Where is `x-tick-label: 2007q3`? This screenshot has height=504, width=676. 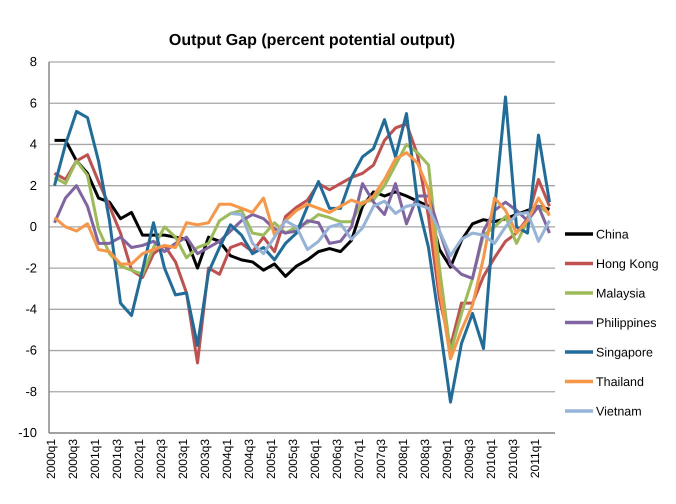 x-tick-label: 2007q3 is located at coordinates (381, 459).